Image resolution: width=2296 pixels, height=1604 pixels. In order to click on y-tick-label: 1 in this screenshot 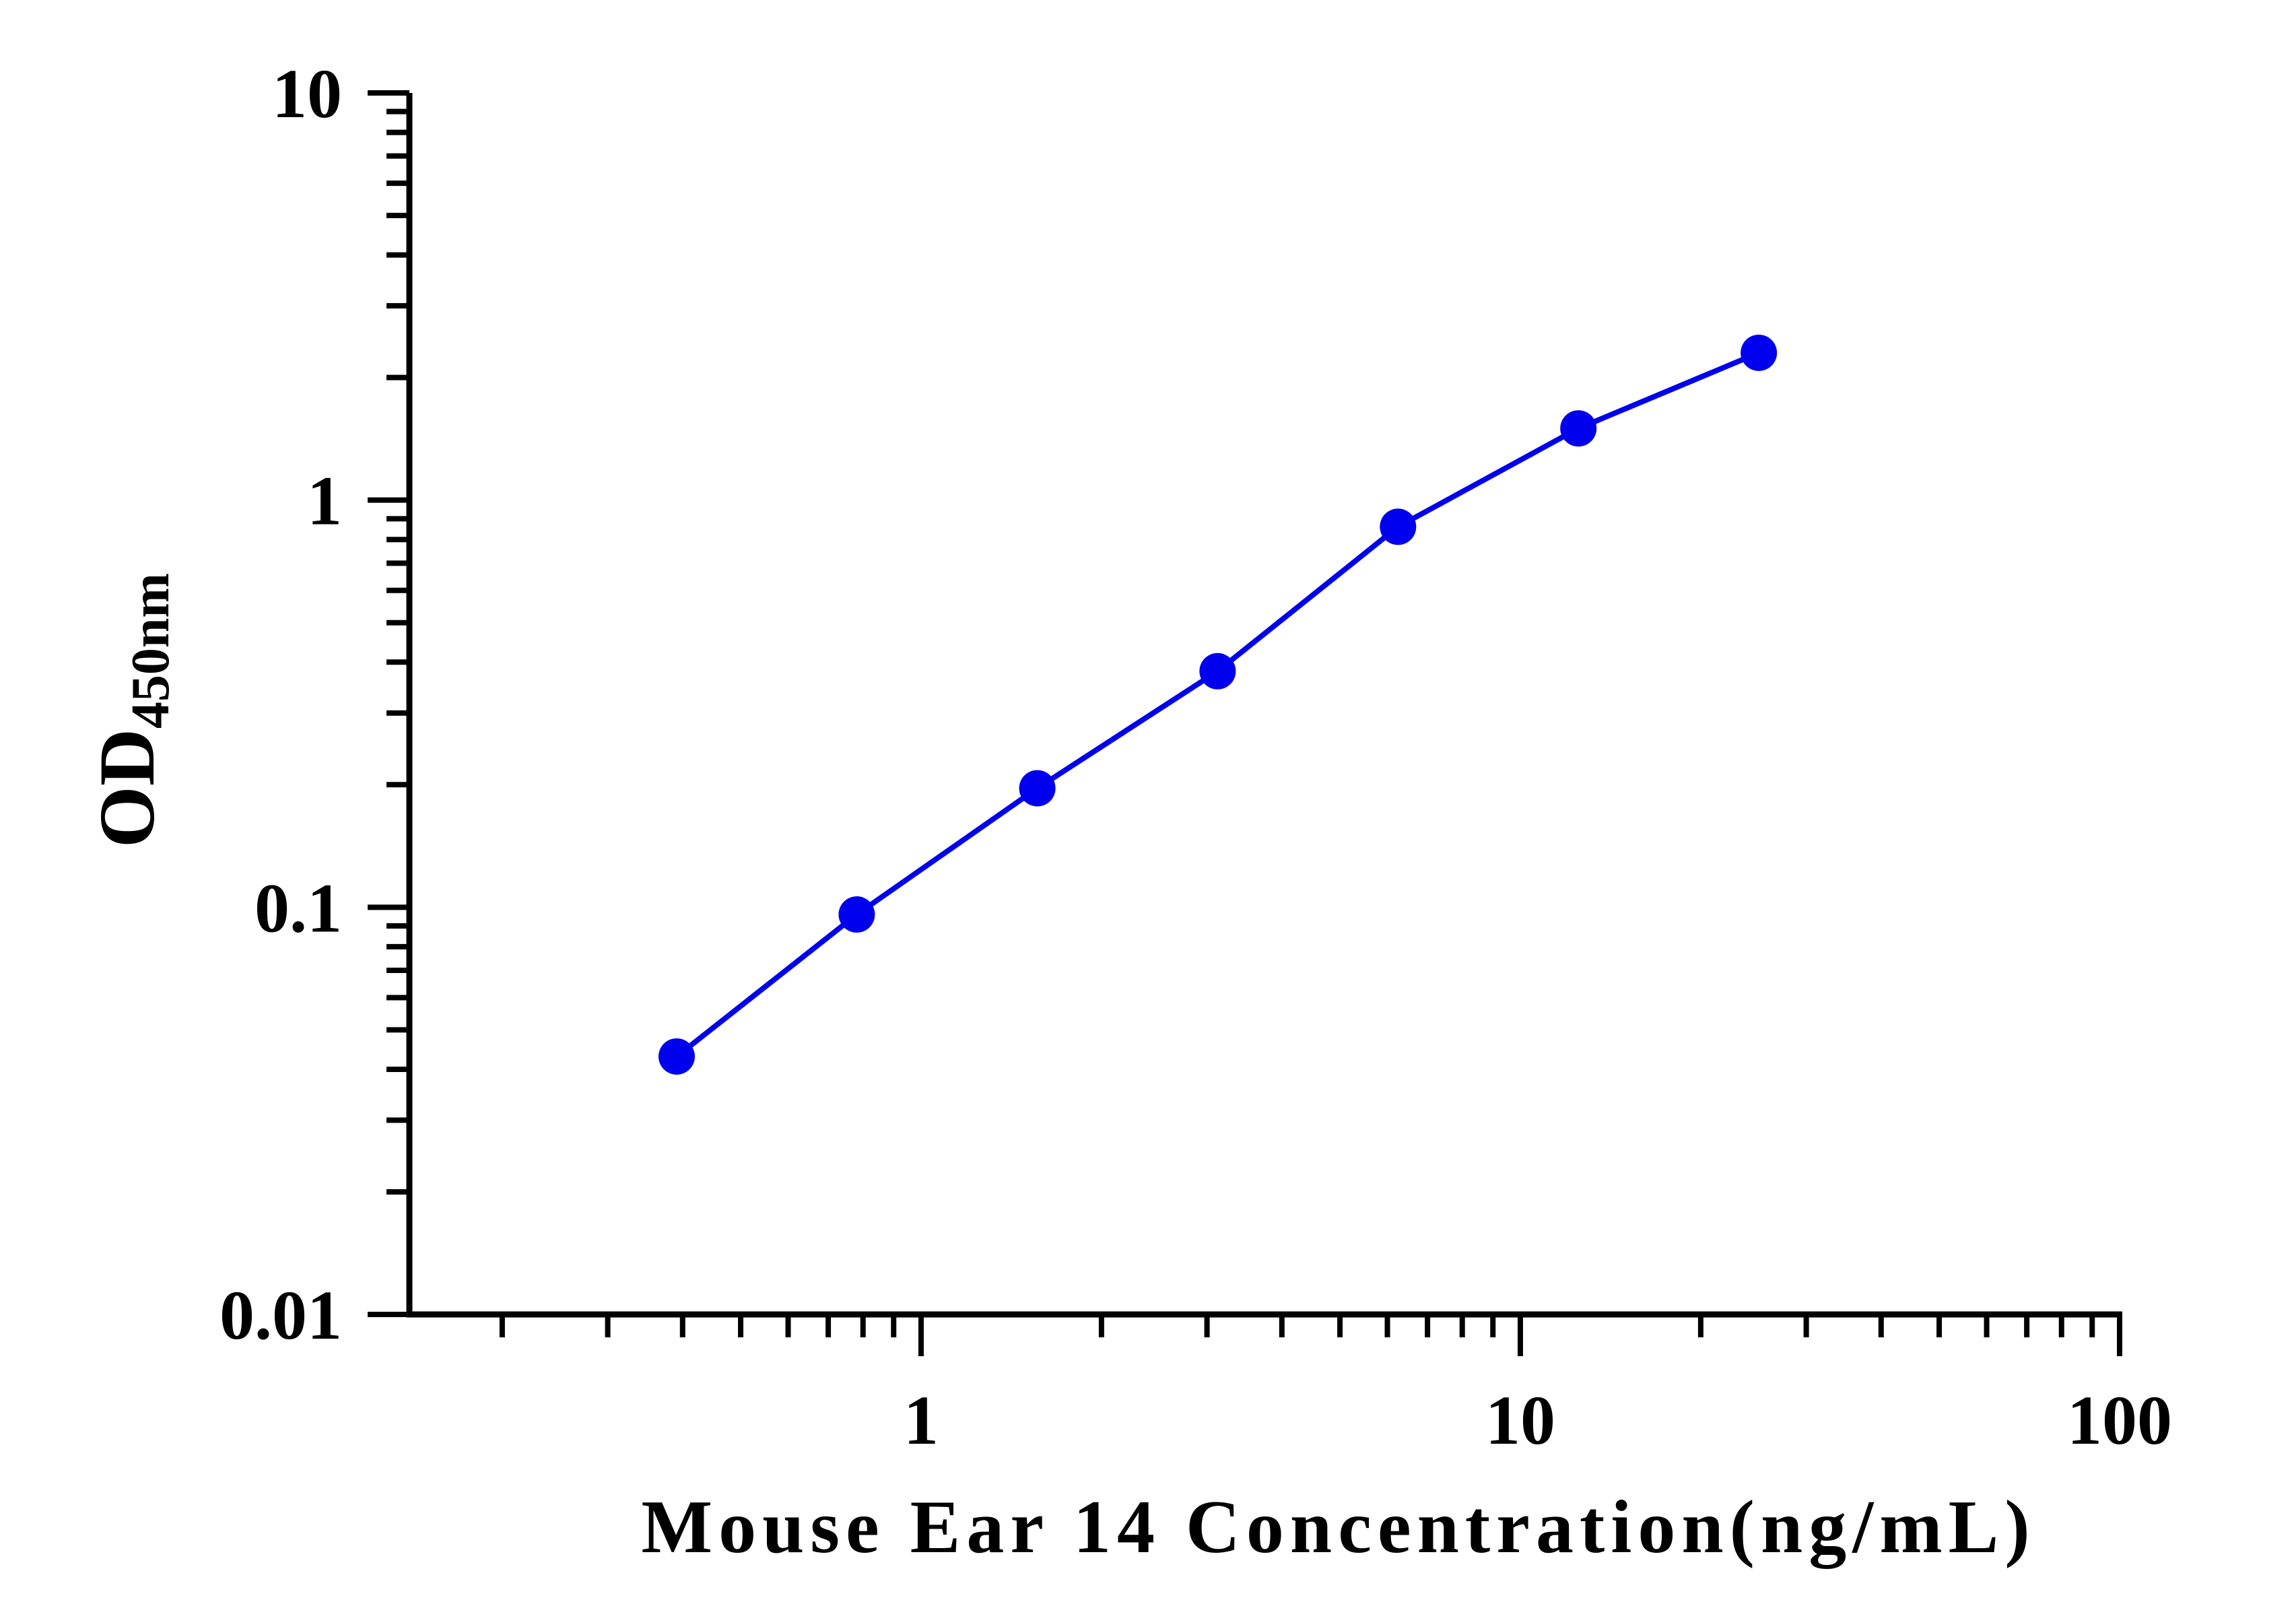, I will do `click(324, 502)`.